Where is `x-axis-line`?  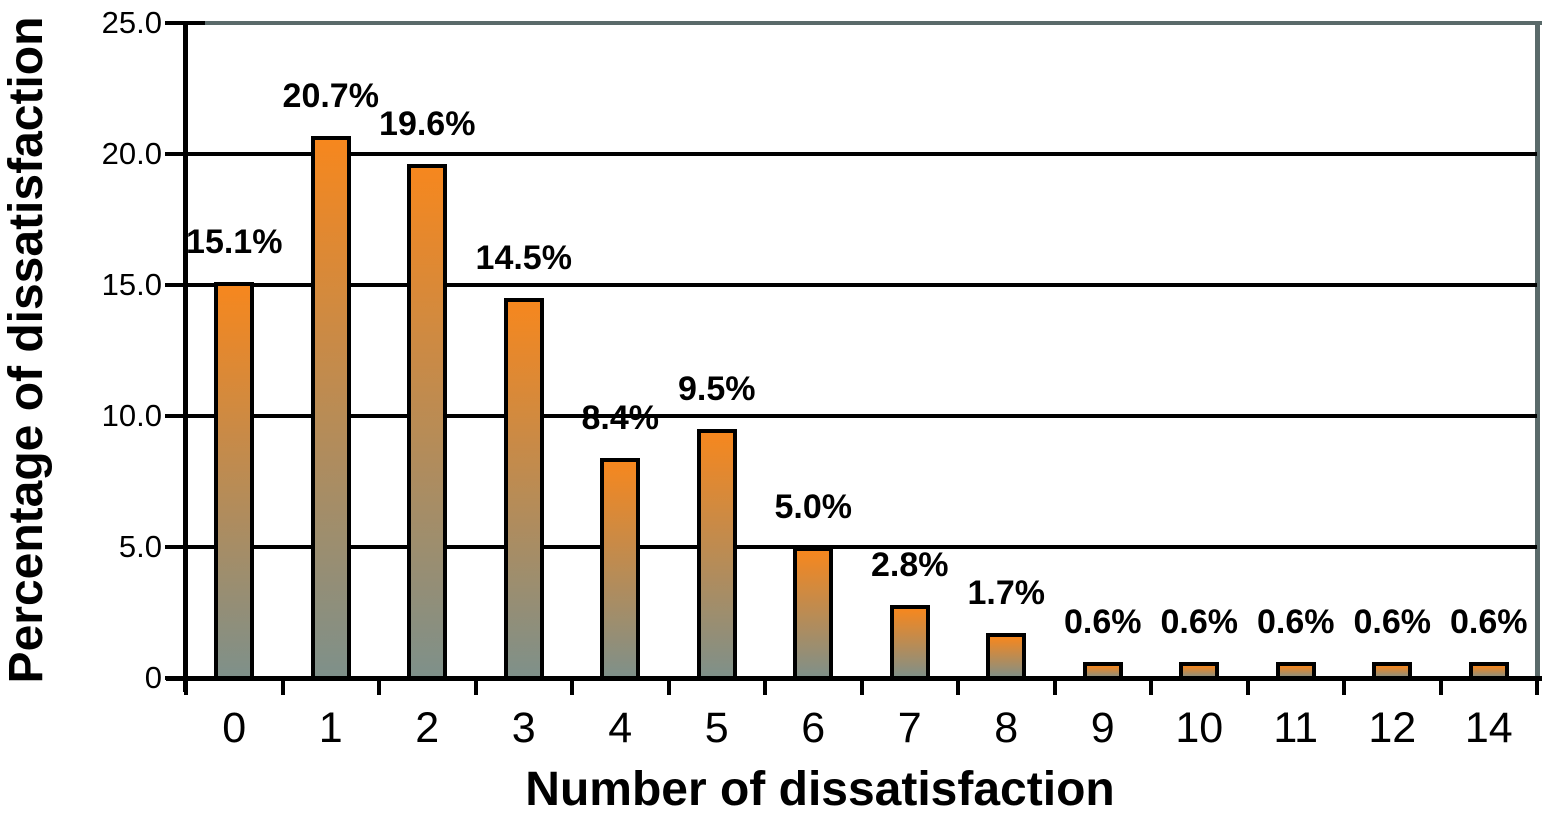
x-axis-line is located at coordinates (854, 678).